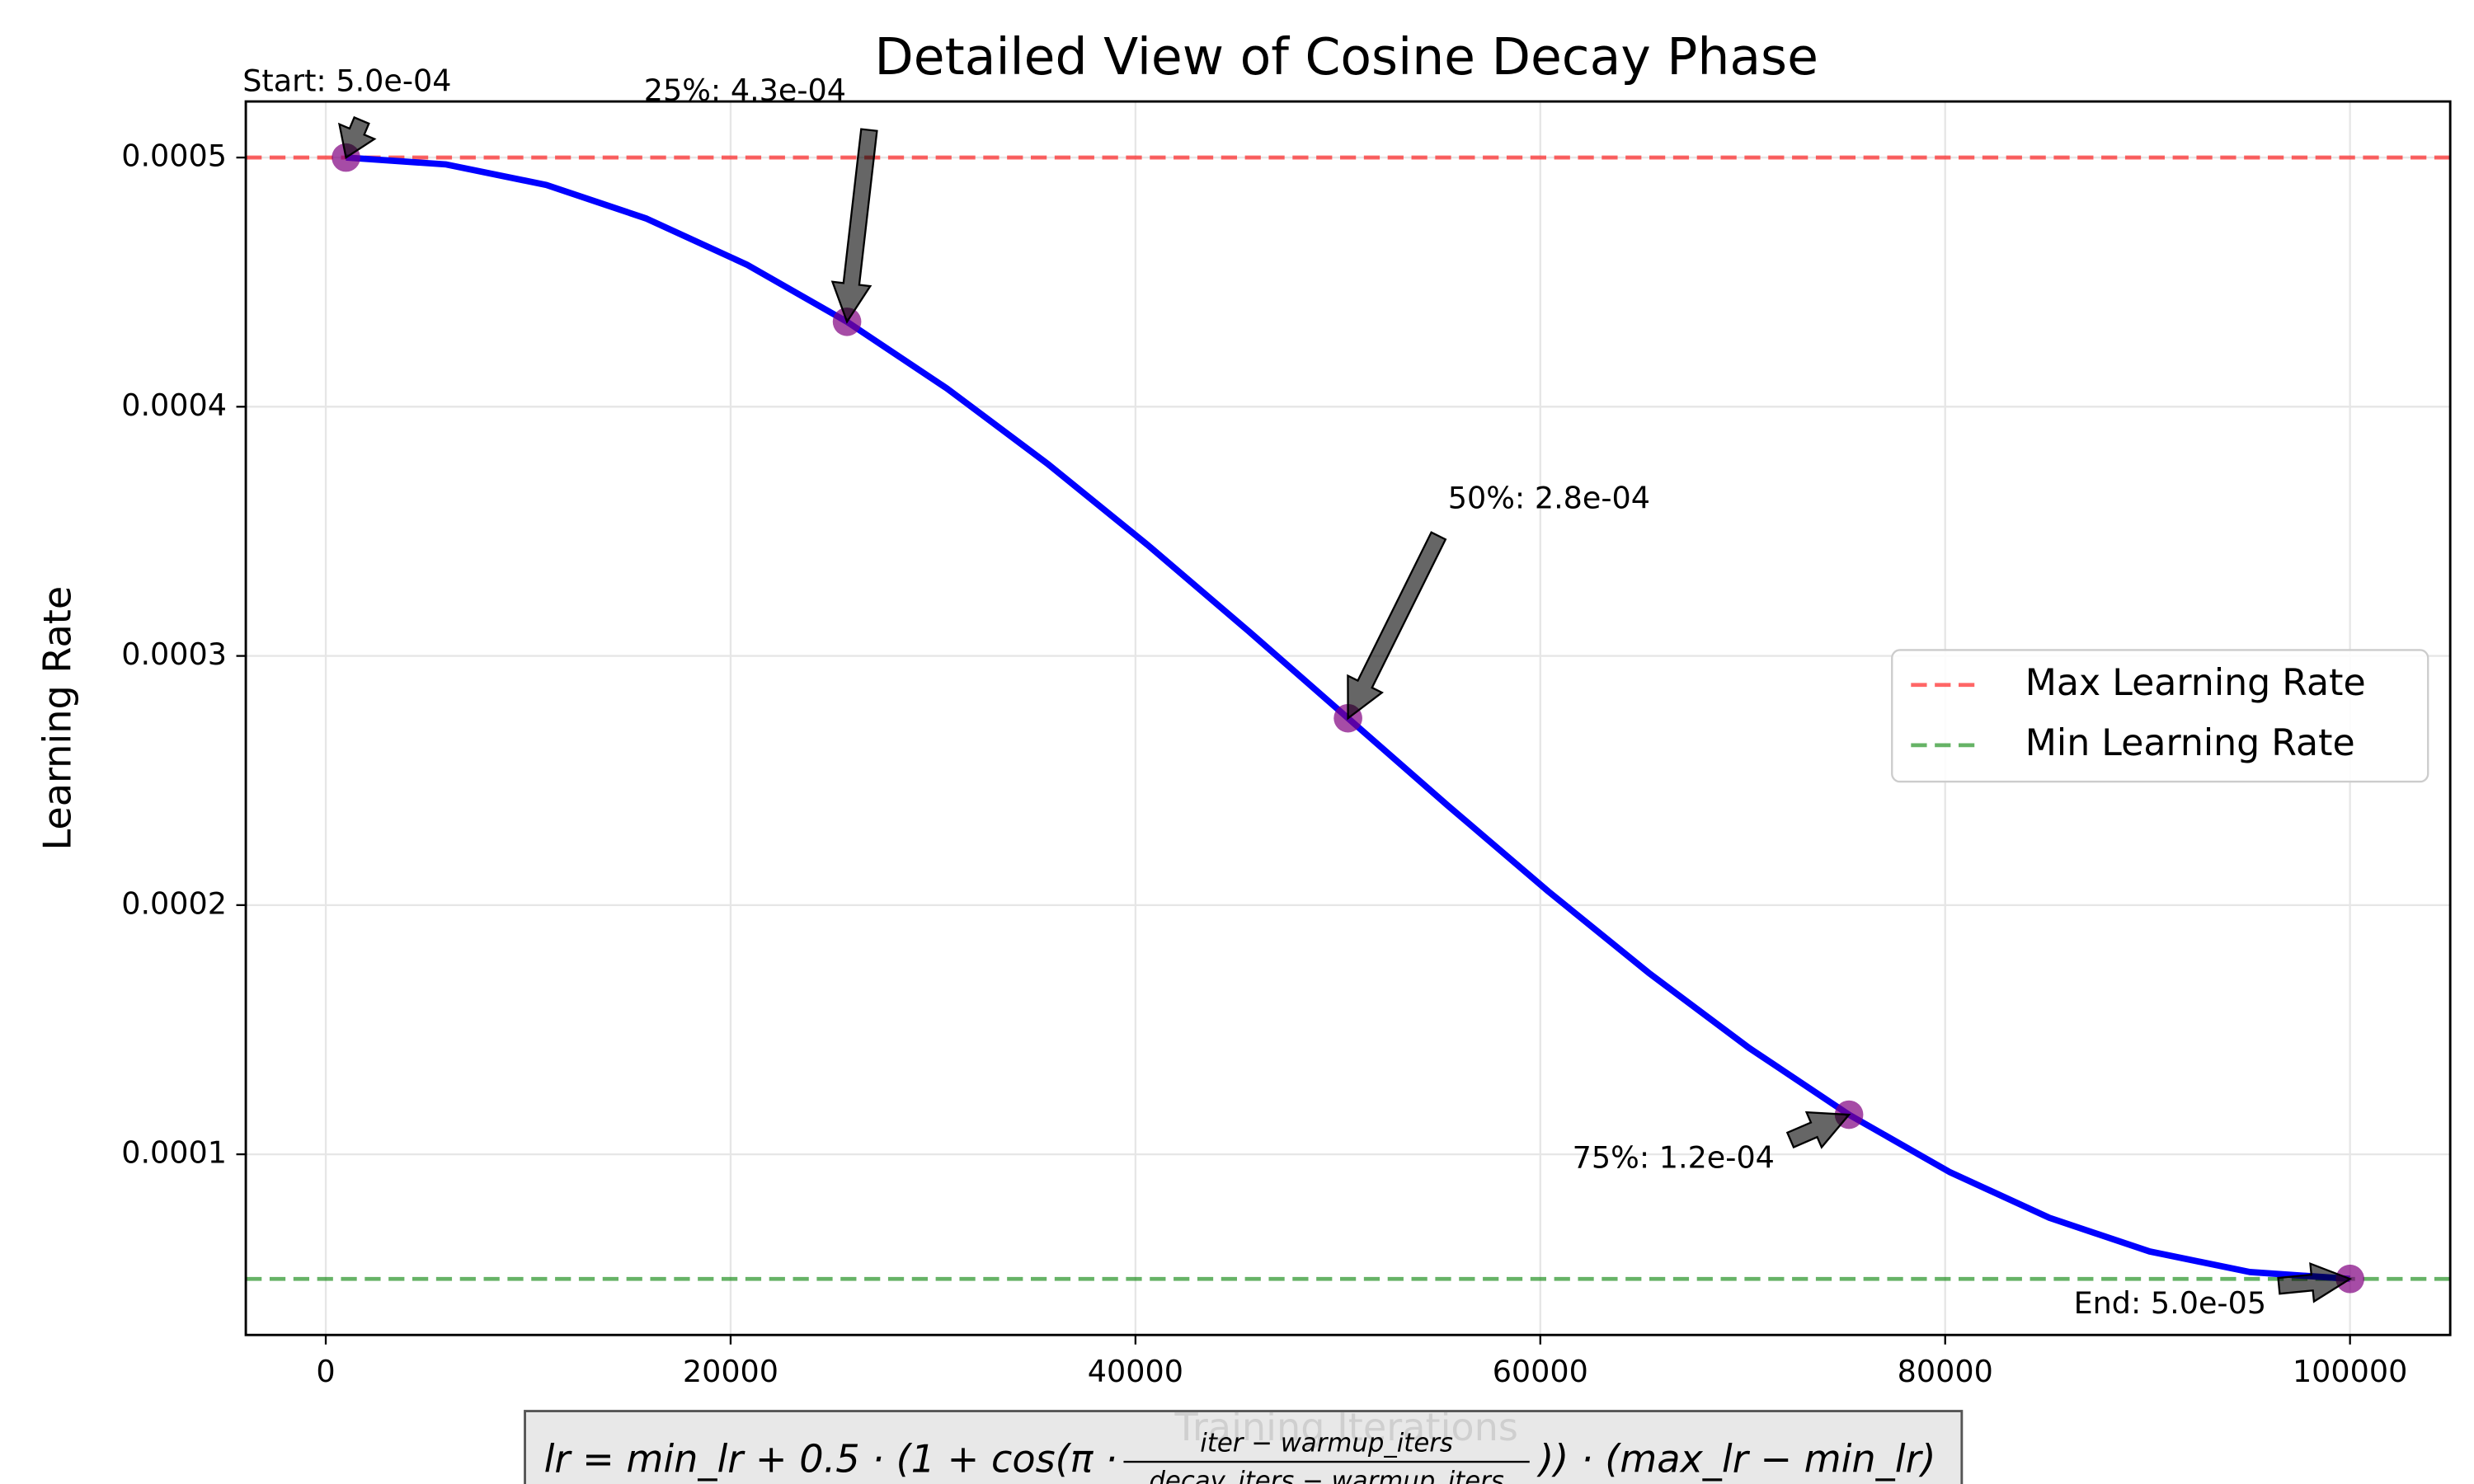 The image size is (2474, 1484). I want to click on y-tick-label: 0.0005, so click(174, 156).